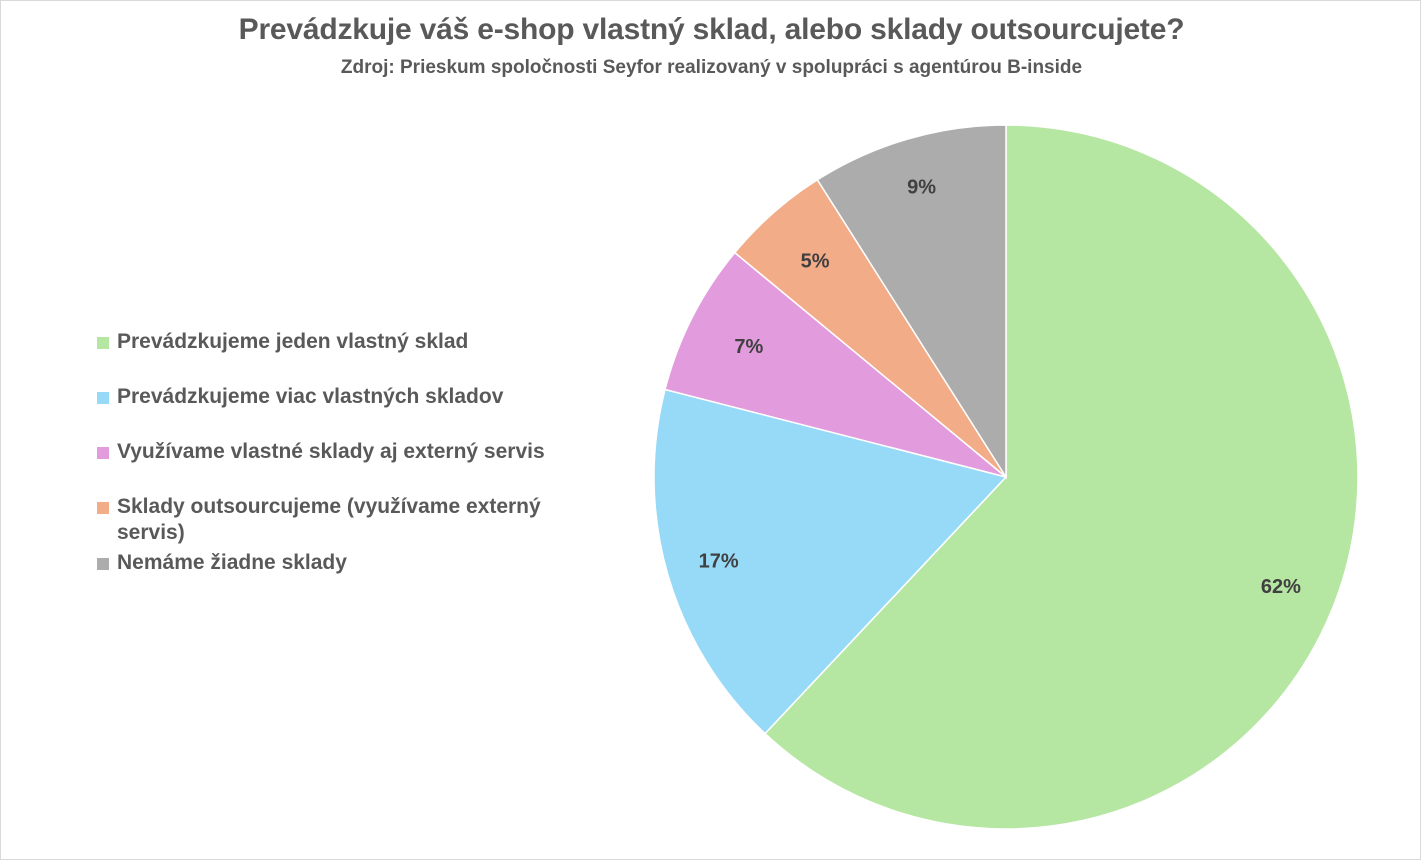  I want to click on data-label: 7%, so click(748, 347).